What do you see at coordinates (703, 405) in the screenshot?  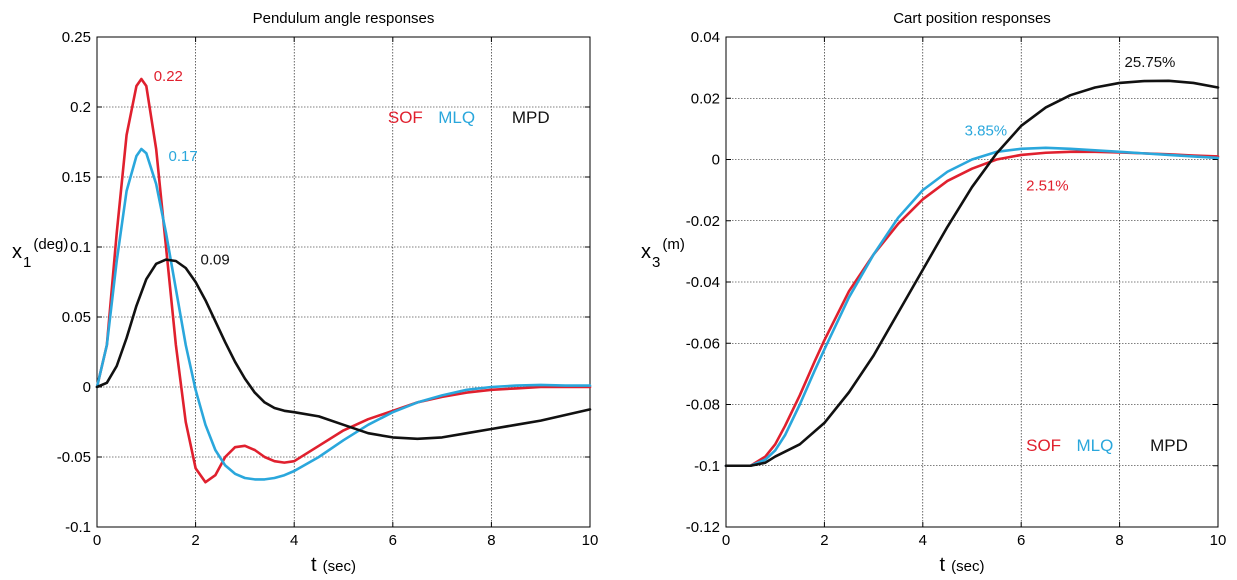 I see `y-tick-label: -0.08` at bounding box center [703, 405].